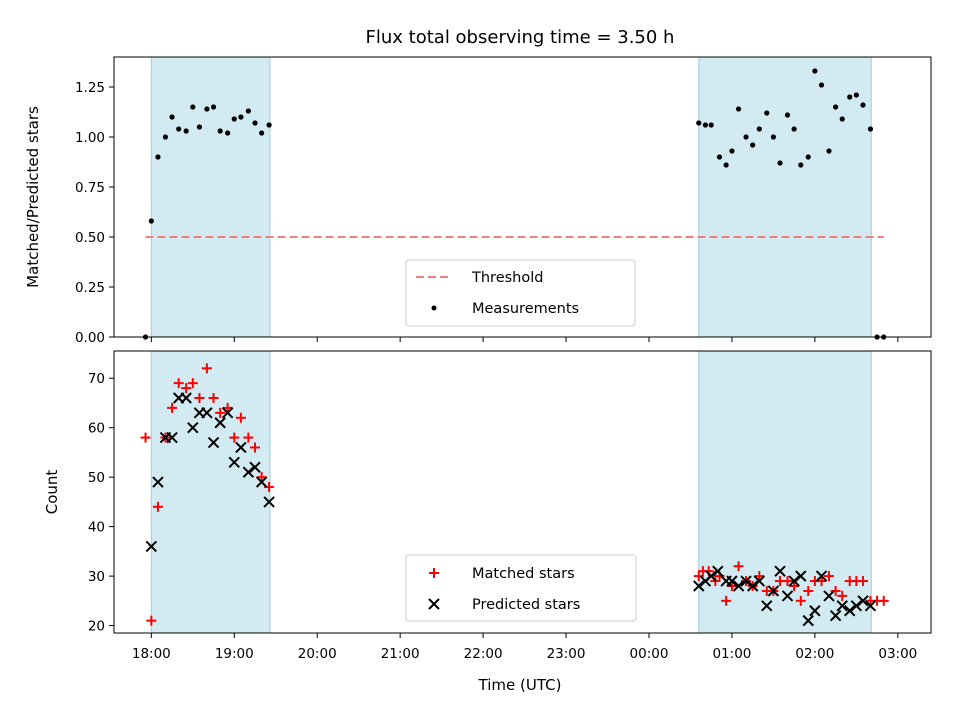 This screenshot has width=960, height=720. Describe the element at coordinates (90, 338) in the screenshot. I see `y-tick-label: 0.00` at that location.